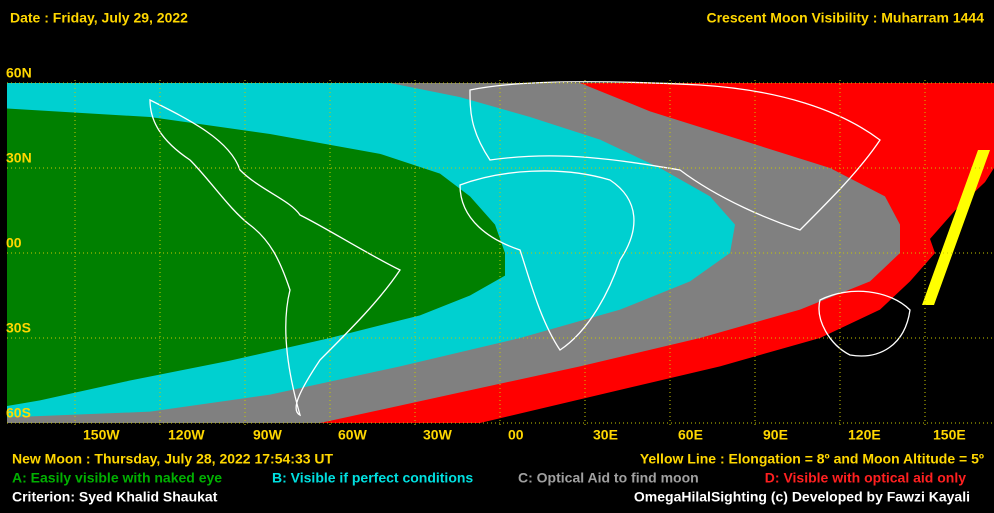  Describe the element at coordinates (18, 413) in the screenshot. I see `lat-label: 60S` at that location.